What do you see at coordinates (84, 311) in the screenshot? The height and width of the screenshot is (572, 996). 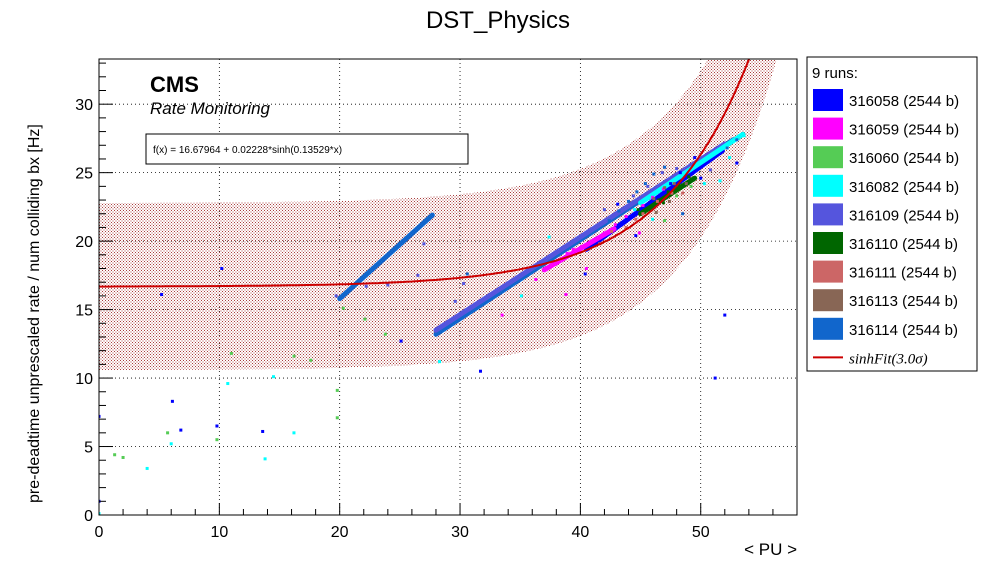 I see `y-tick-label: 15` at bounding box center [84, 311].